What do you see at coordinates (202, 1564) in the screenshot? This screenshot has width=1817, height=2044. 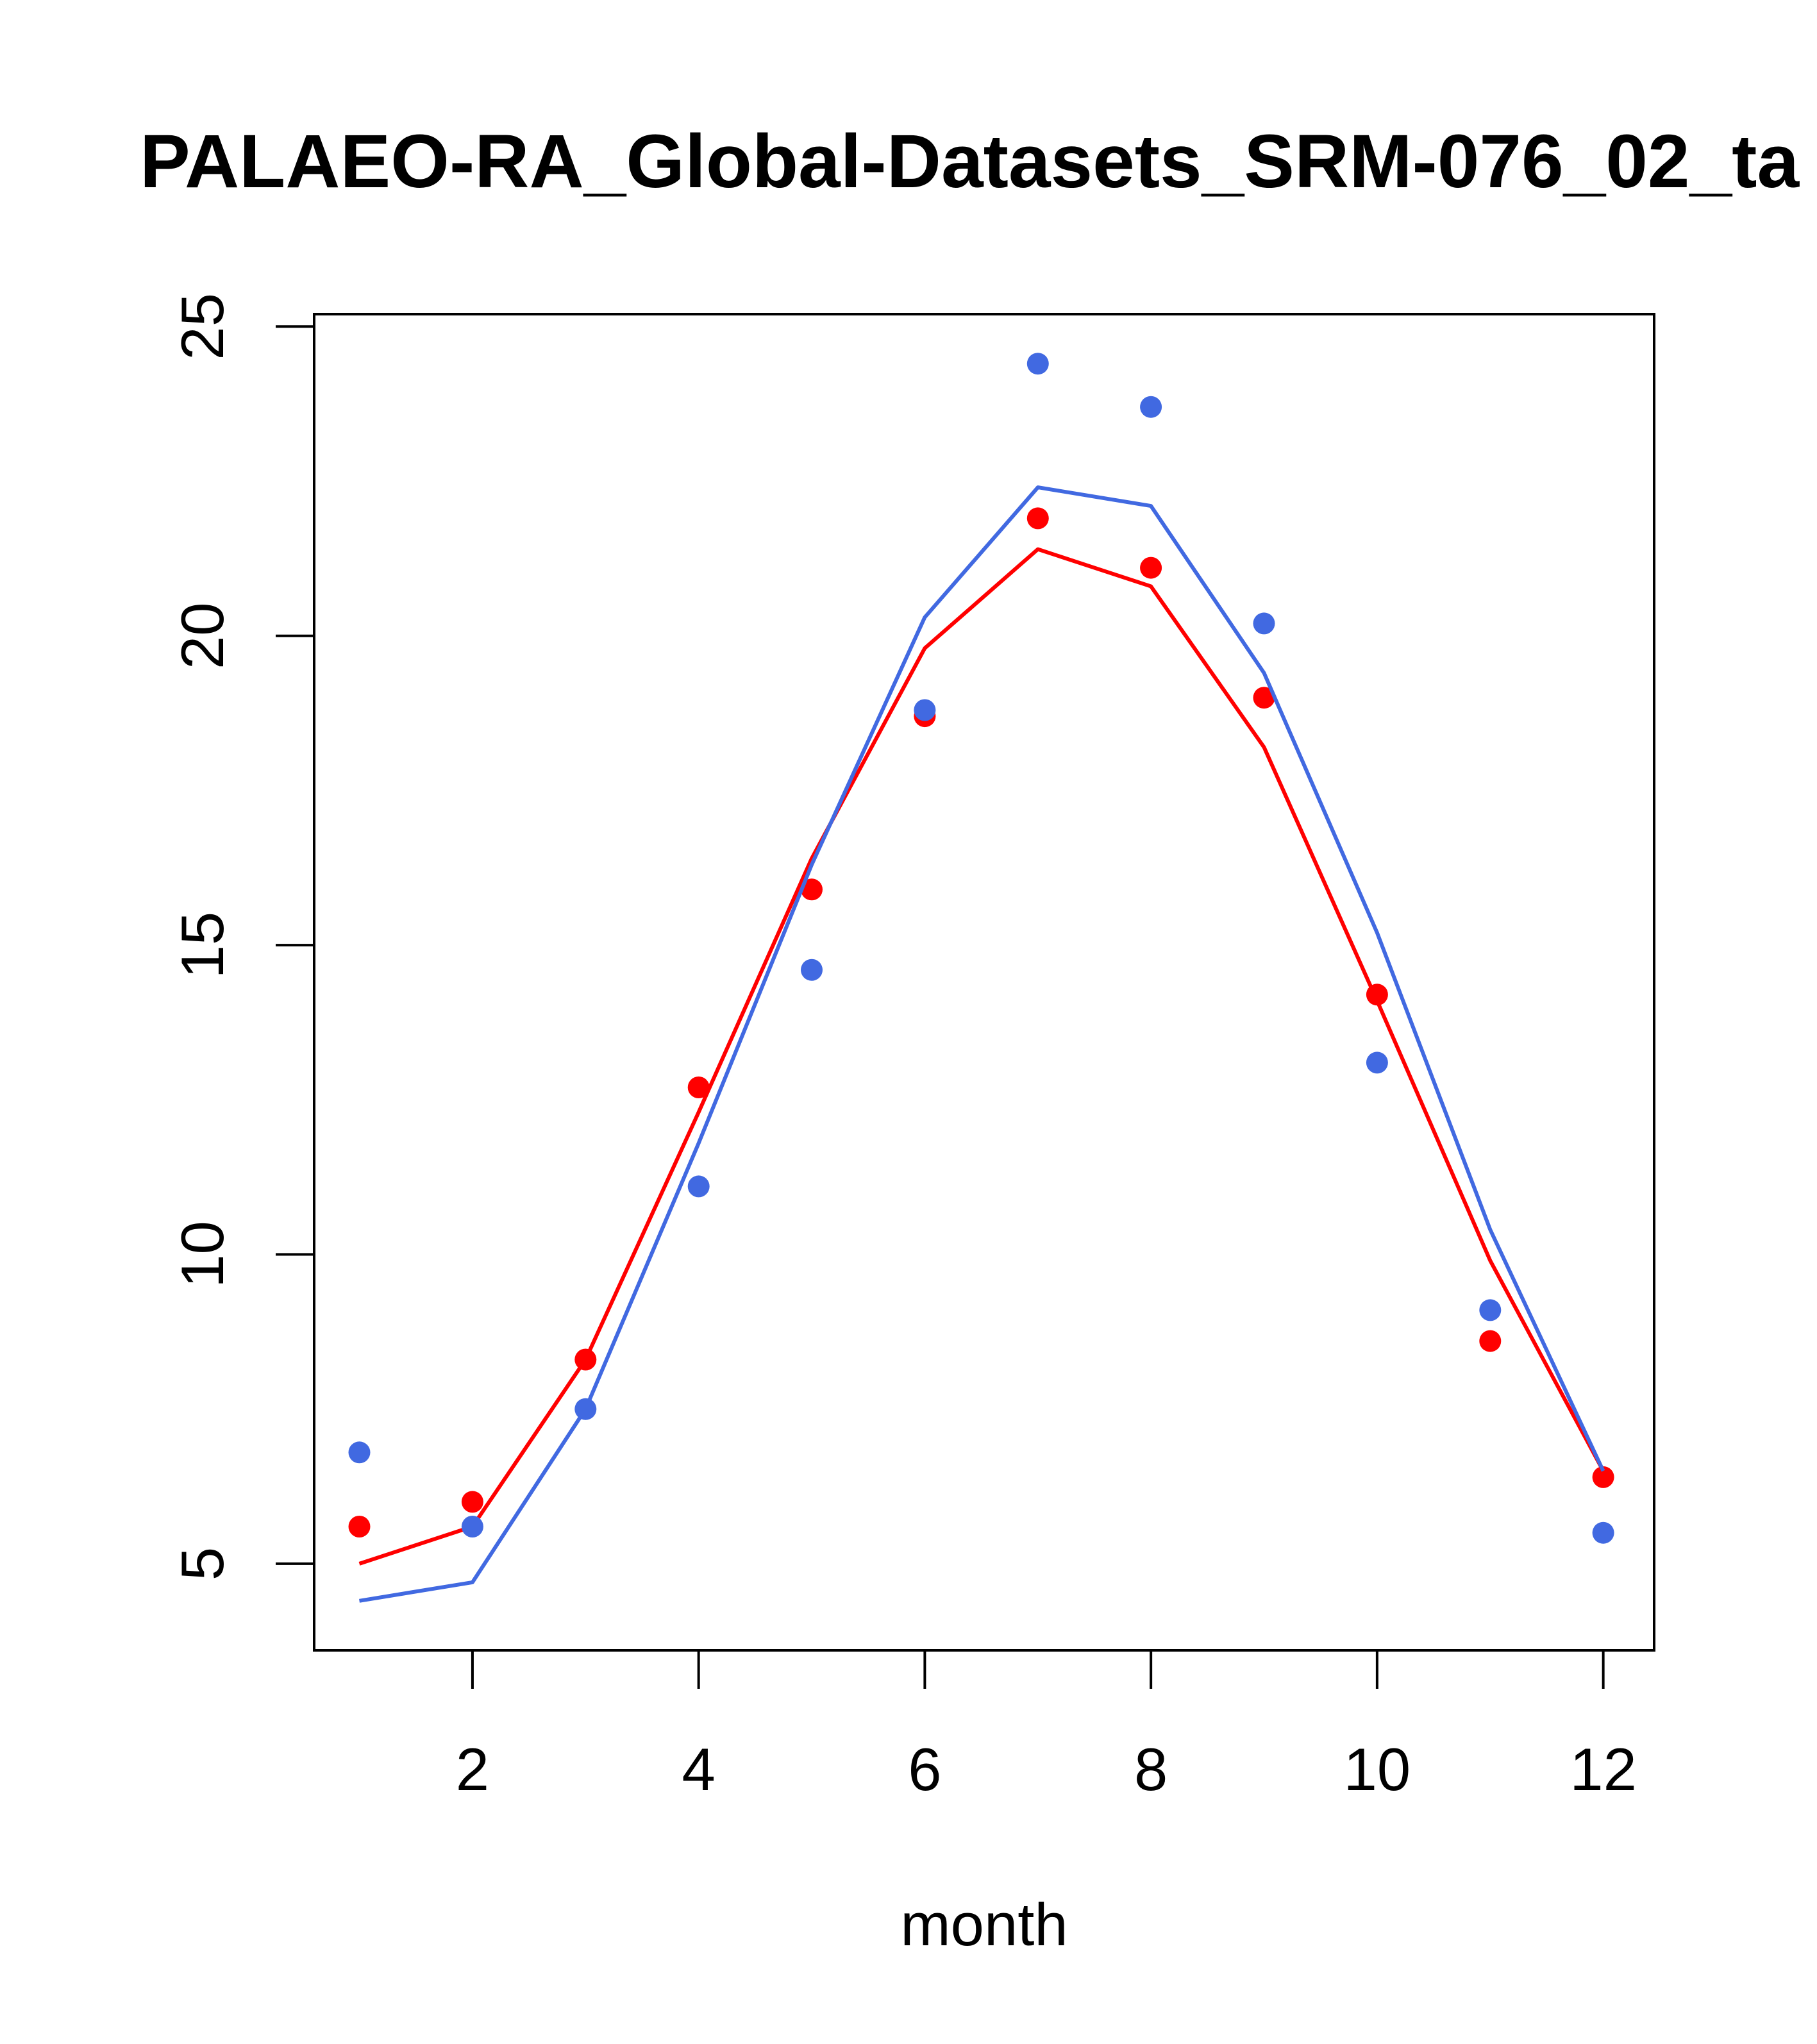 I see `y-tick-label-5: 5` at bounding box center [202, 1564].